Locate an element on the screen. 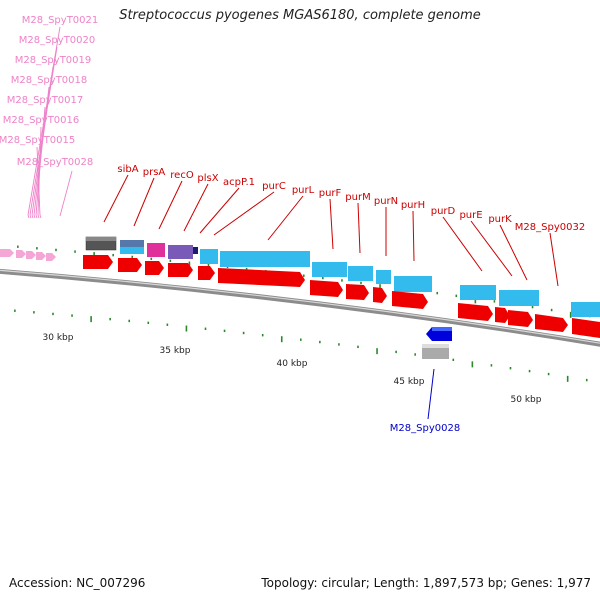 The width and height of the screenshot is (600, 600). gene-label: sibA is located at coordinates (127, 169).